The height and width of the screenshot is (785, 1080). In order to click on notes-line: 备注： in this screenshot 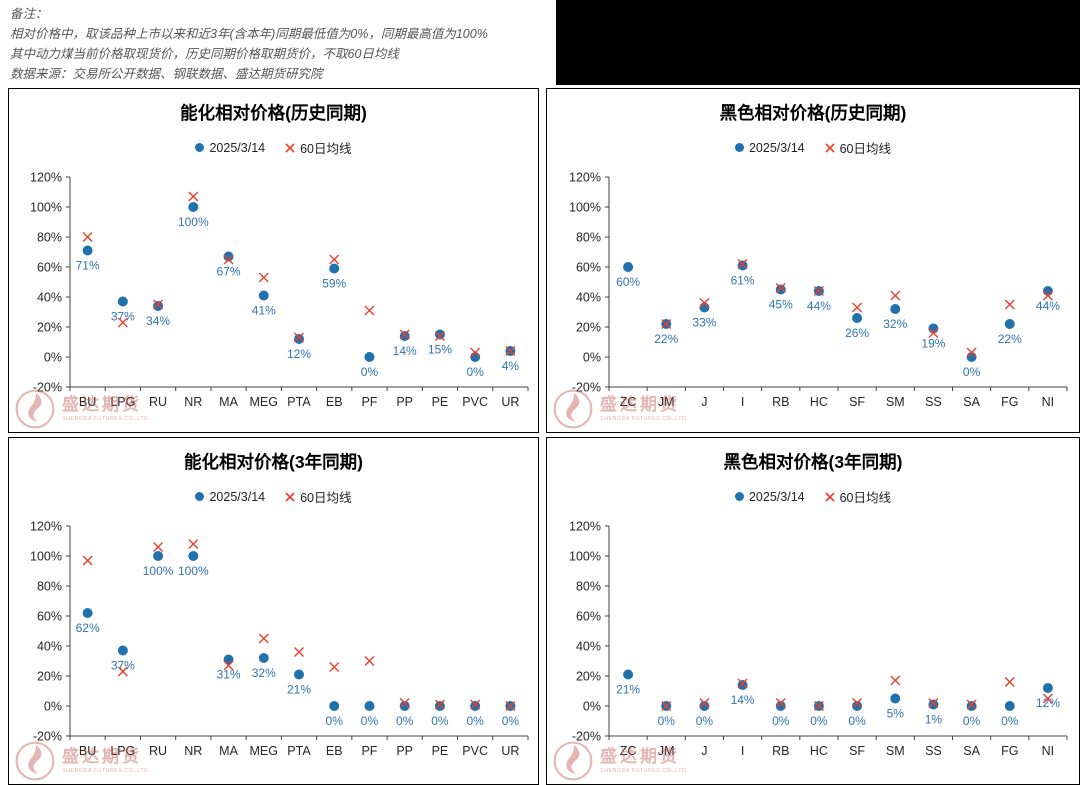, I will do `click(29, 14)`.